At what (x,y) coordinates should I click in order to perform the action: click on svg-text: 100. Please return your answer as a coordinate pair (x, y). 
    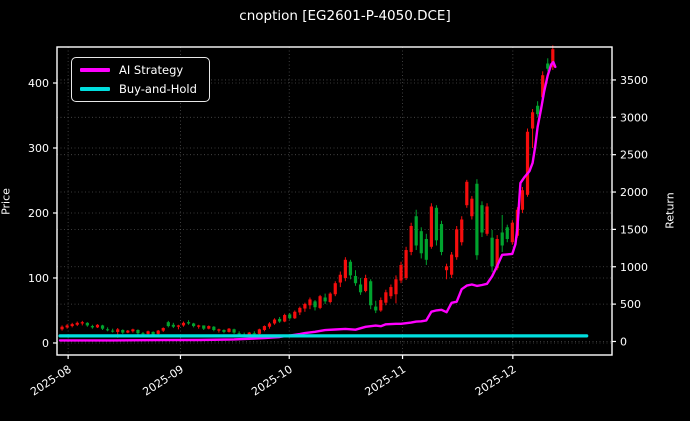
    Looking at the image, I should click on (38, 278).